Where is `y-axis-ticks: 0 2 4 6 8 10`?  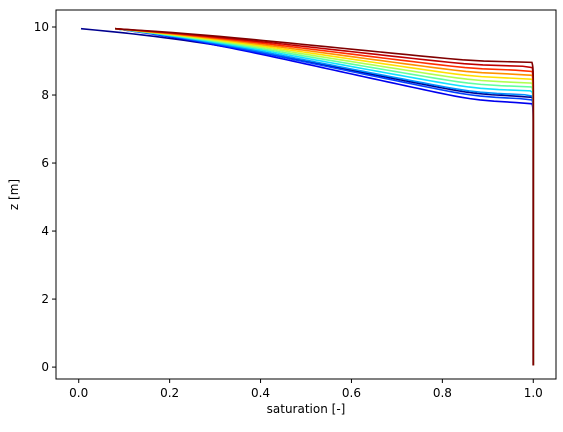 y-axis-ticks: 0 2 4 6 8 10 is located at coordinates (45, 197).